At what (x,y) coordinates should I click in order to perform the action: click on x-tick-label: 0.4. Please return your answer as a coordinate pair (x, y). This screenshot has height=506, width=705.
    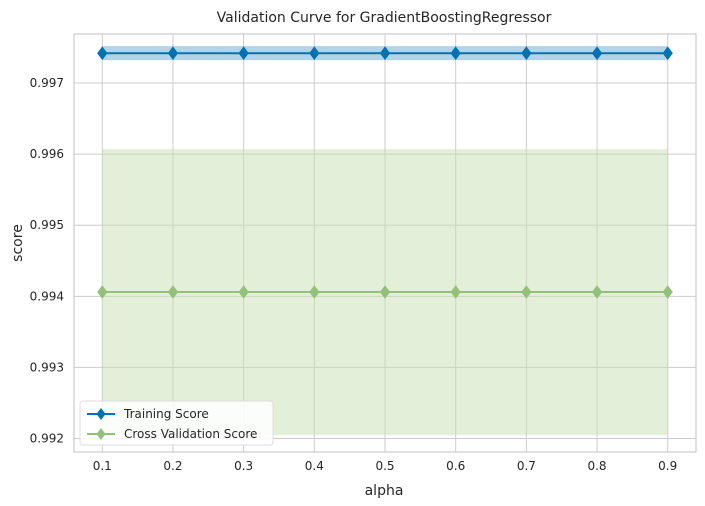
    Looking at the image, I should click on (314, 466).